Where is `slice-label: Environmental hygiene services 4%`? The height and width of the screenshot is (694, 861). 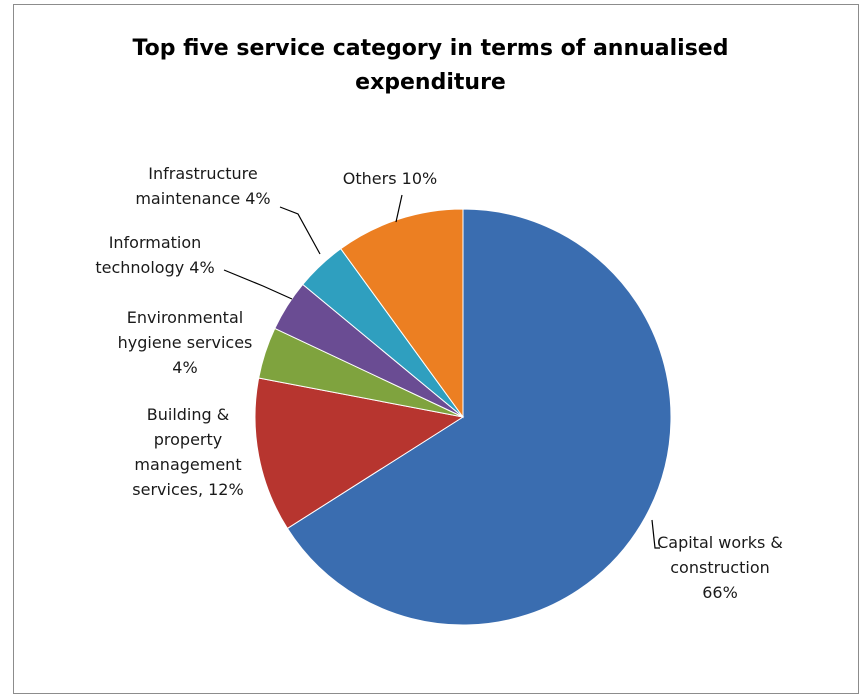
slice-label: Environmental hygiene services 4% is located at coordinates (185, 342).